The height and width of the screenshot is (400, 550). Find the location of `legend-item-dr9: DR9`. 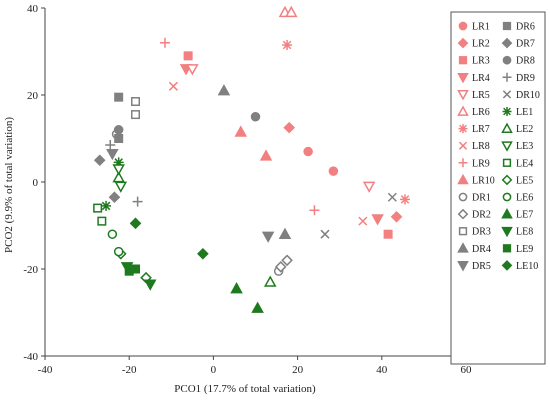

legend-item-dr9: DR9 is located at coordinates (518, 78).